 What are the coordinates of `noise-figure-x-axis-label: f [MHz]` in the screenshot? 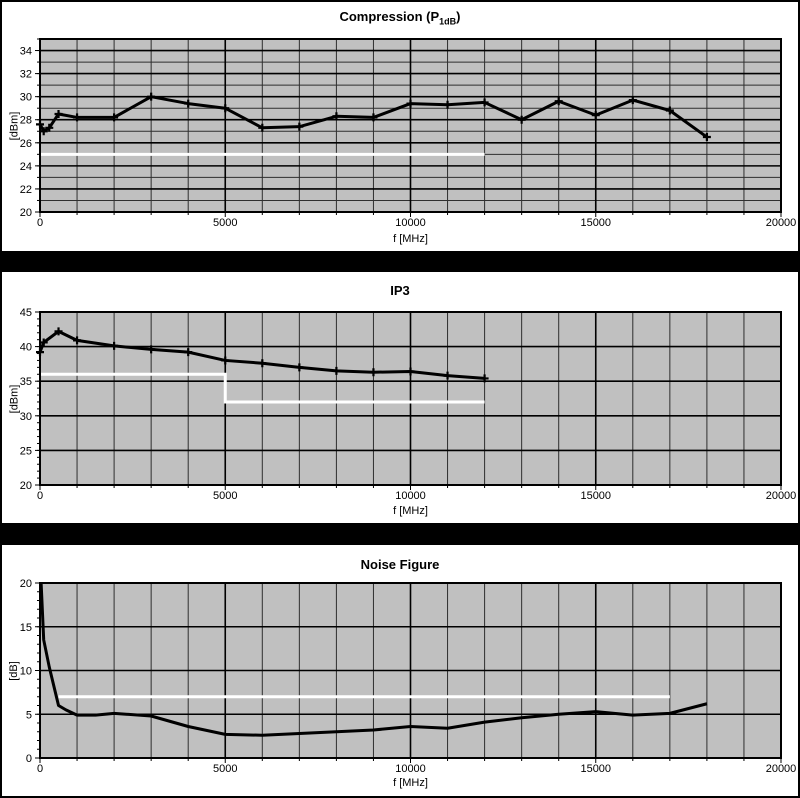 It's located at (410, 783).